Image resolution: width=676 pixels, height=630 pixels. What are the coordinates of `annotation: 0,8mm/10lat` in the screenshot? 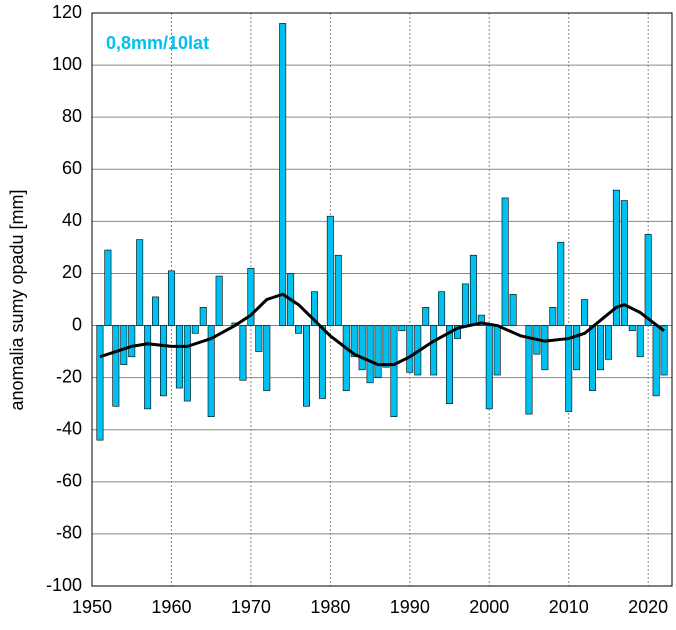 It's located at (157, 43).